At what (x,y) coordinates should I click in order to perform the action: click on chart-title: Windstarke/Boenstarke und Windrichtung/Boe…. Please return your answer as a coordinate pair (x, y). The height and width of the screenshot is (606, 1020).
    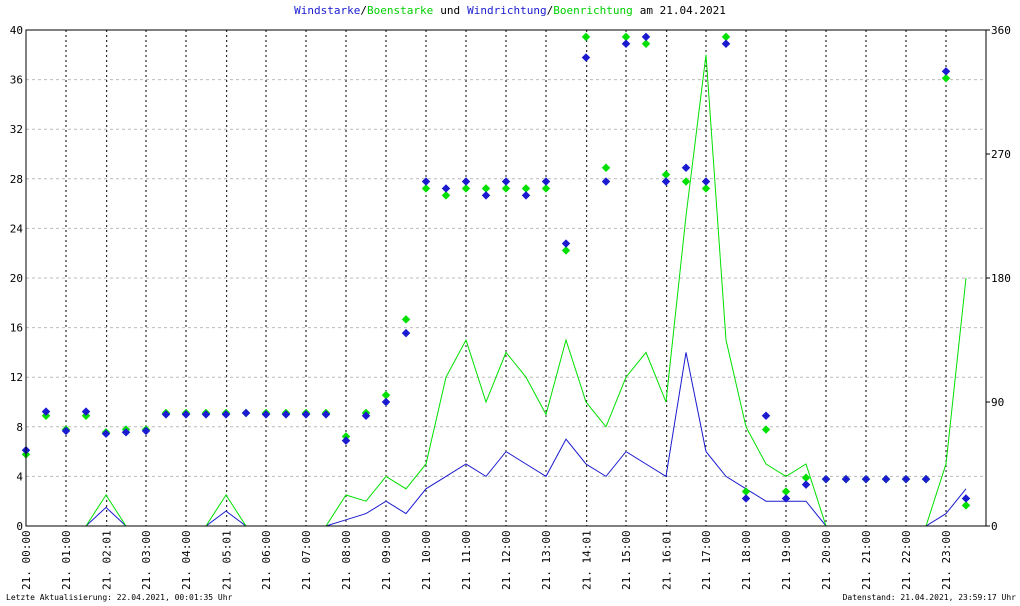
    Looking at the image, I should click on (510, 10).